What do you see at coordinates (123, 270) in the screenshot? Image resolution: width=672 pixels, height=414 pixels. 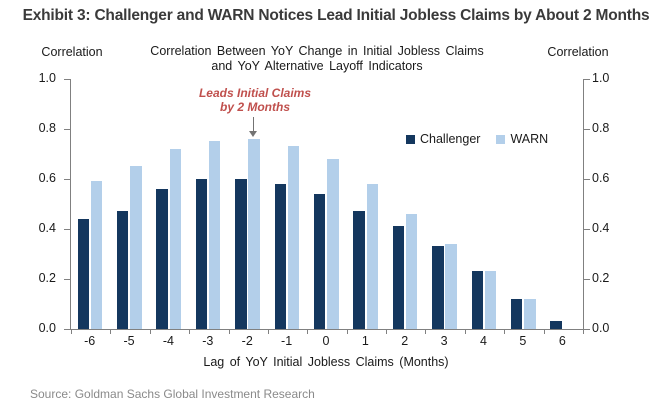 I see `bar-challenger--5` at bounding box center [123, 270].